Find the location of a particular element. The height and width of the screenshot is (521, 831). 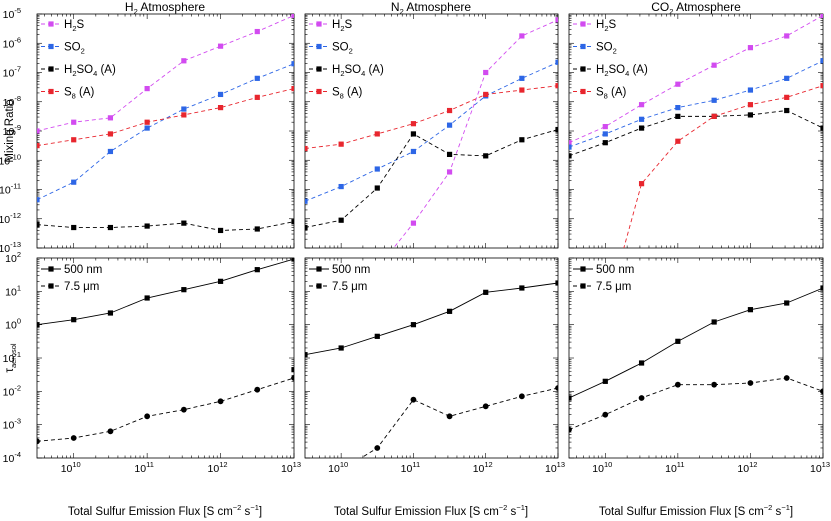

panel-title-n2: N2 Atmosphere is located at coordinates (431, 8).